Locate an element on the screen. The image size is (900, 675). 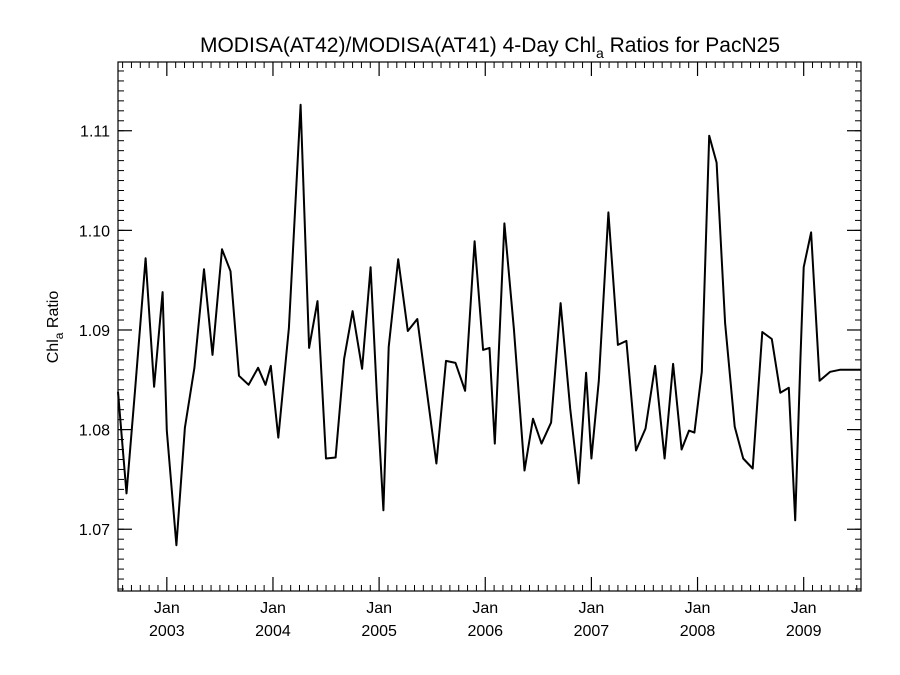
y-tick-labels: 1.07 1.08 1.09 1.10 1.11 is located at coordinates (94, 331).